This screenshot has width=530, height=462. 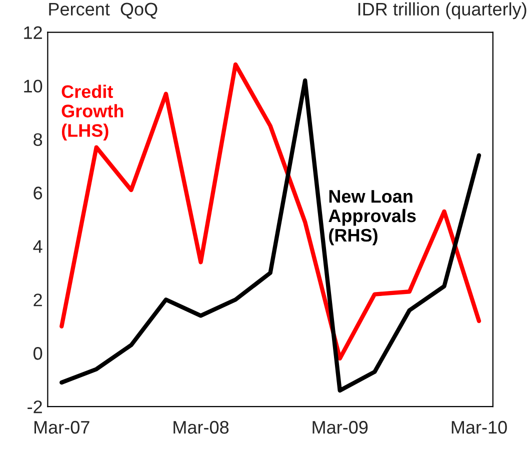 I want to click on y-tick-label: 8, so click(x=38, y=139).